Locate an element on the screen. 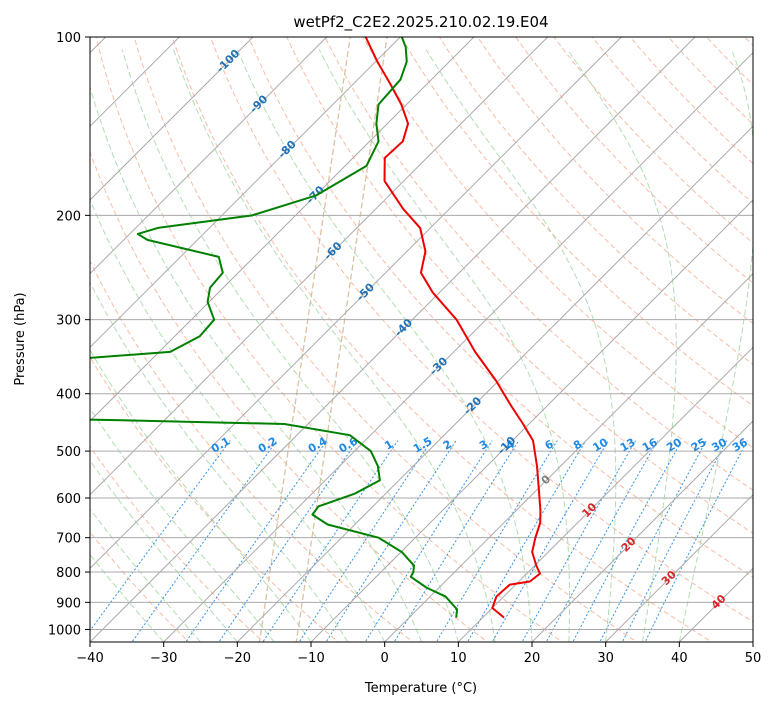 The image size is (775, 708). x-tick-label: −10 is located at coordinates (310, 658).